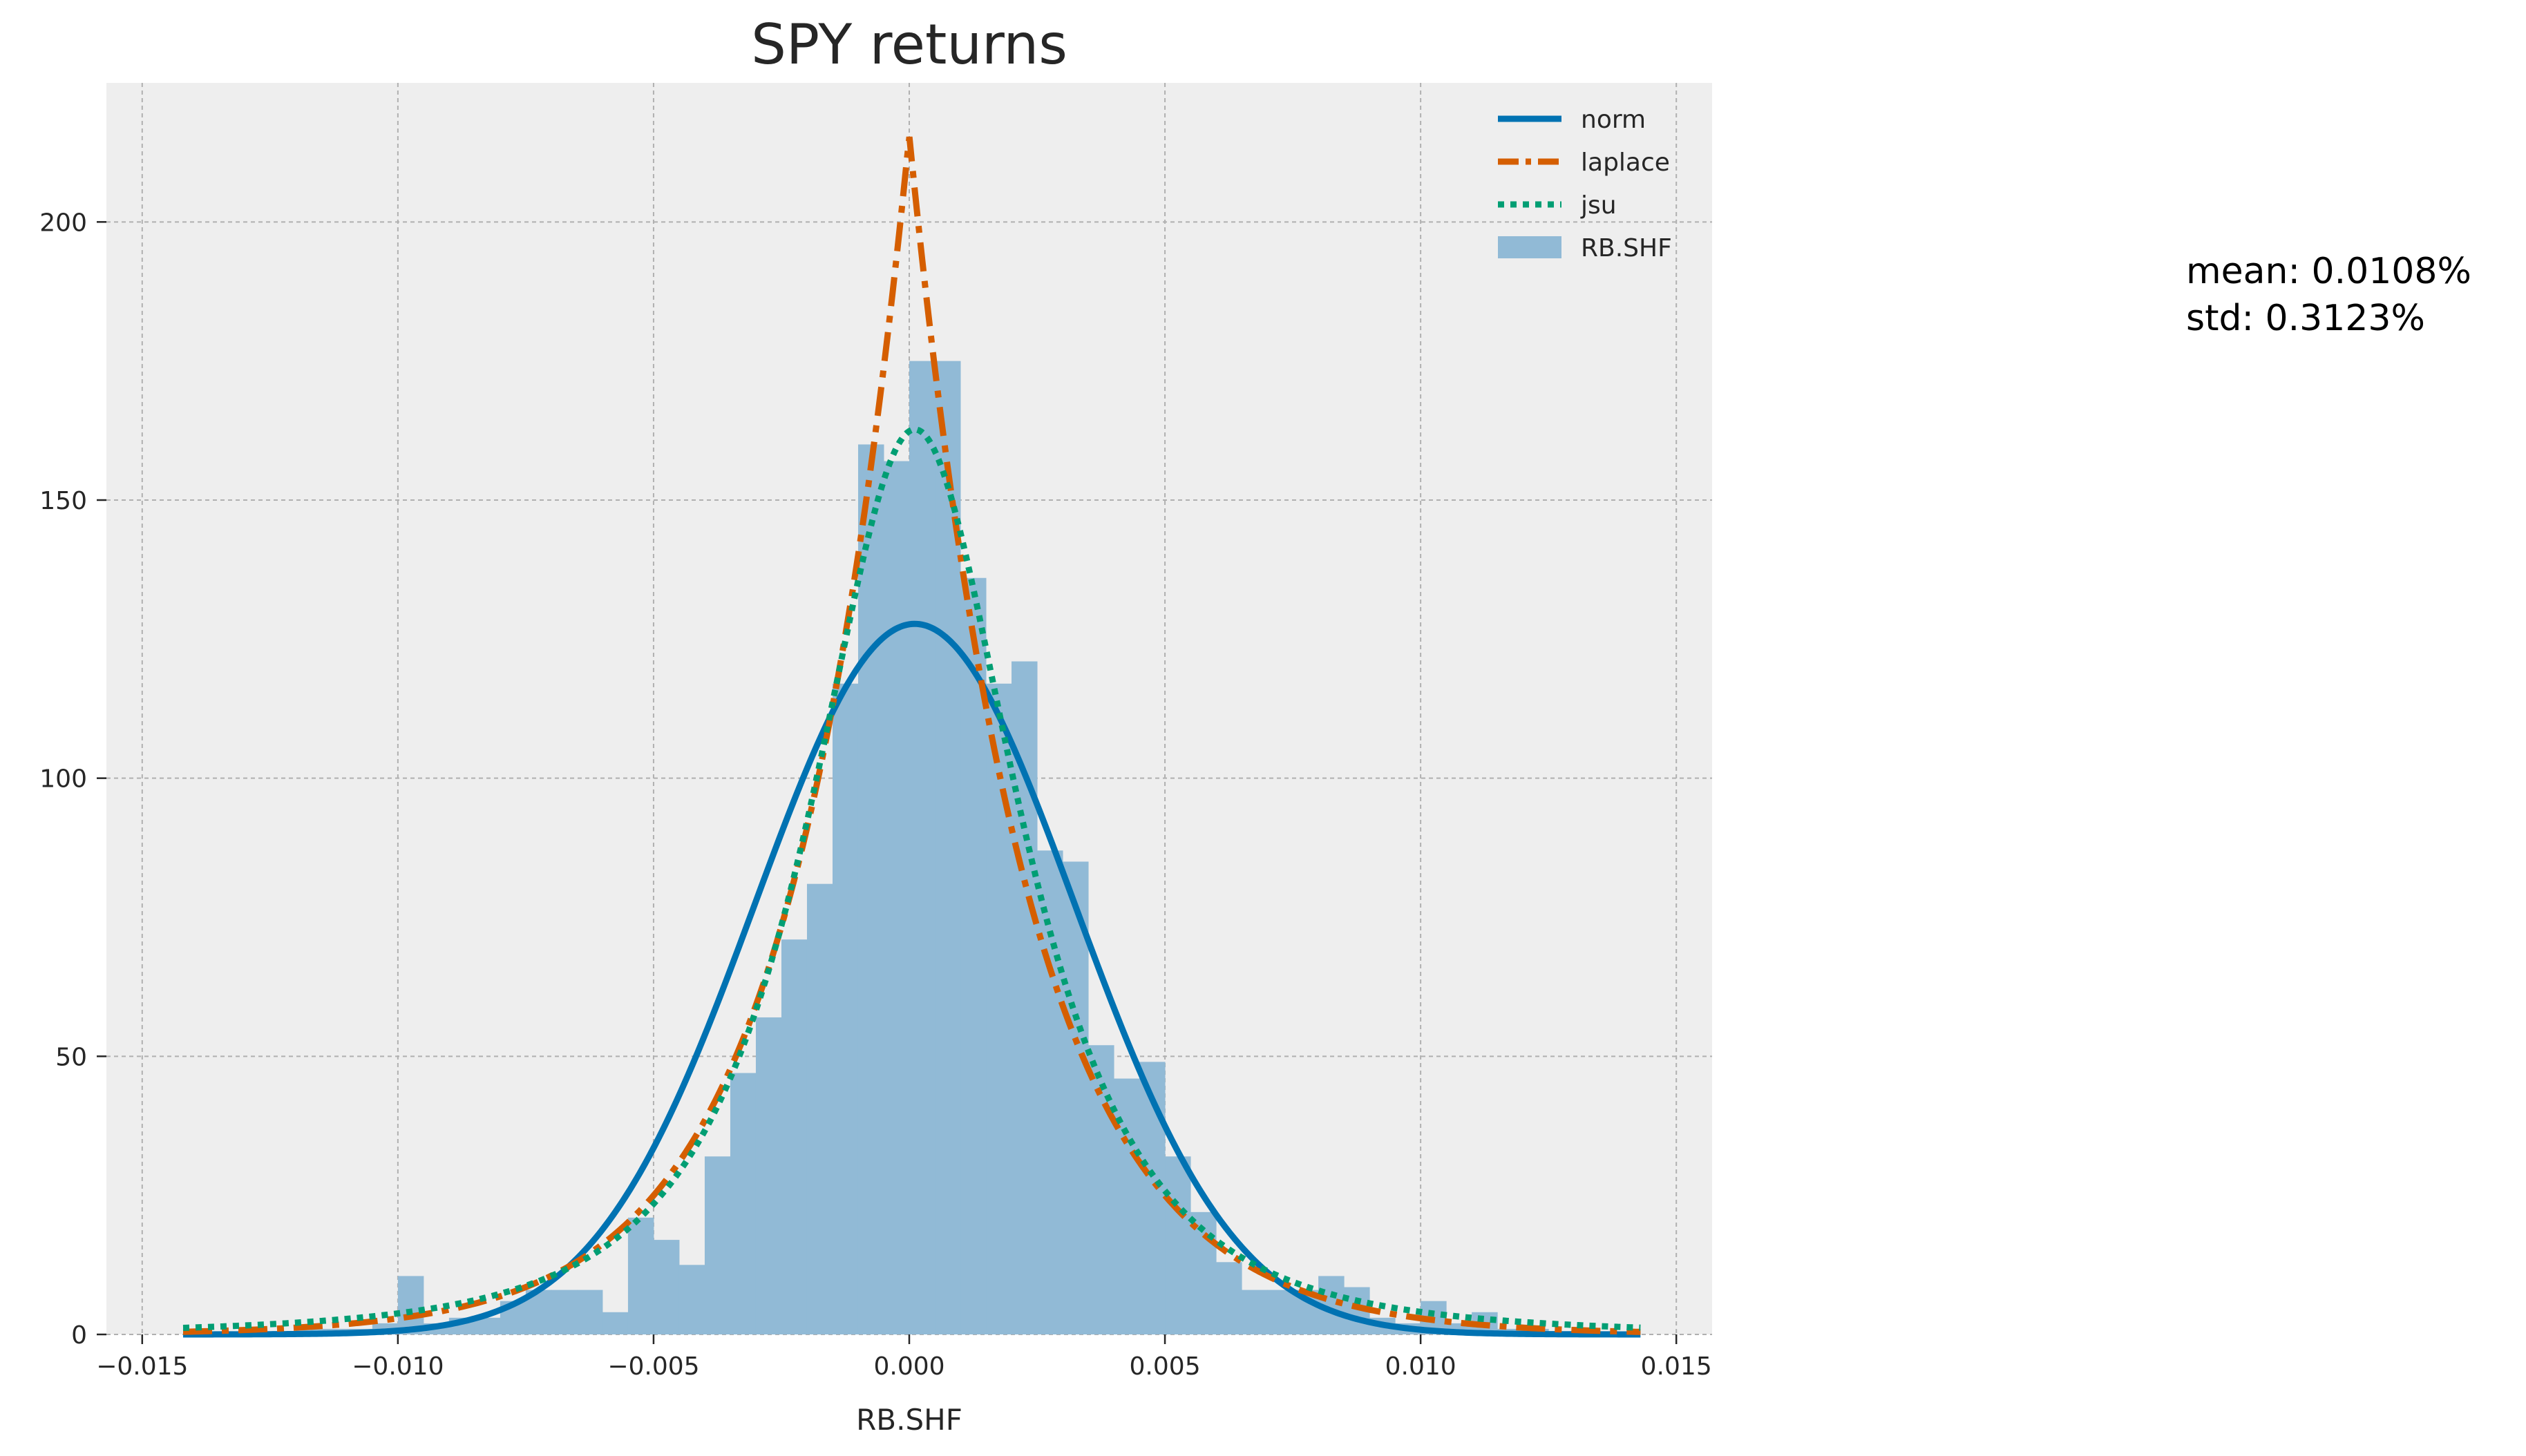  Describe the element at coordinates (63, 501) in the screenshot. I see `y-tick-label-3: 150` at that location.